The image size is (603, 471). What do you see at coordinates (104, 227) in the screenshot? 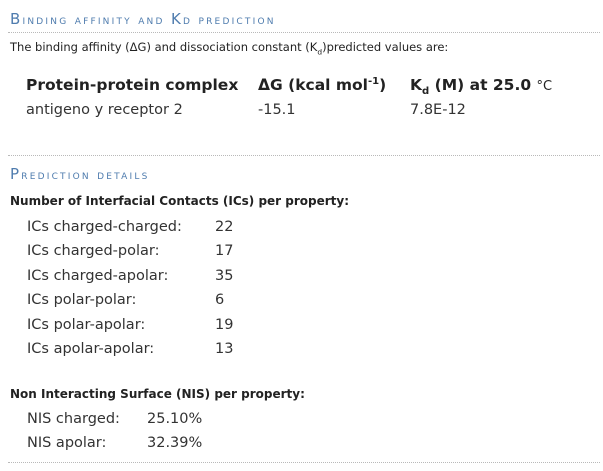
I see `ics-label: ICs charged-charged:` at bounding box center [104, 227].